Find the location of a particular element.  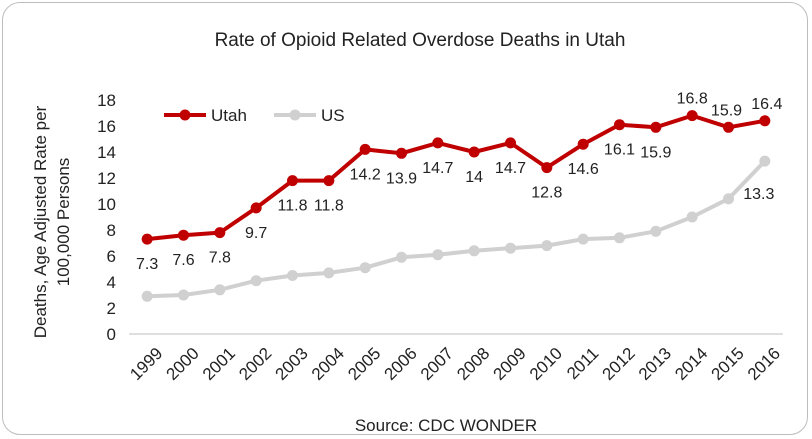

y-axis-title-line1: Deaths, Age Adjusted Rate per is located at coordinates (40, 221).